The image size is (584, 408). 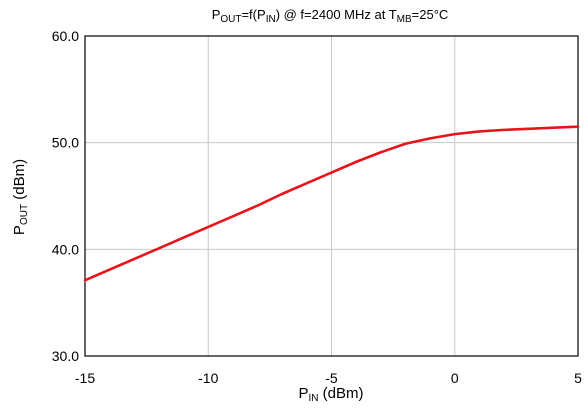 What do you see at coordinates (303, 393) in the screenshot?
I see `x-label-p: P` at bounding box center [303, 393].